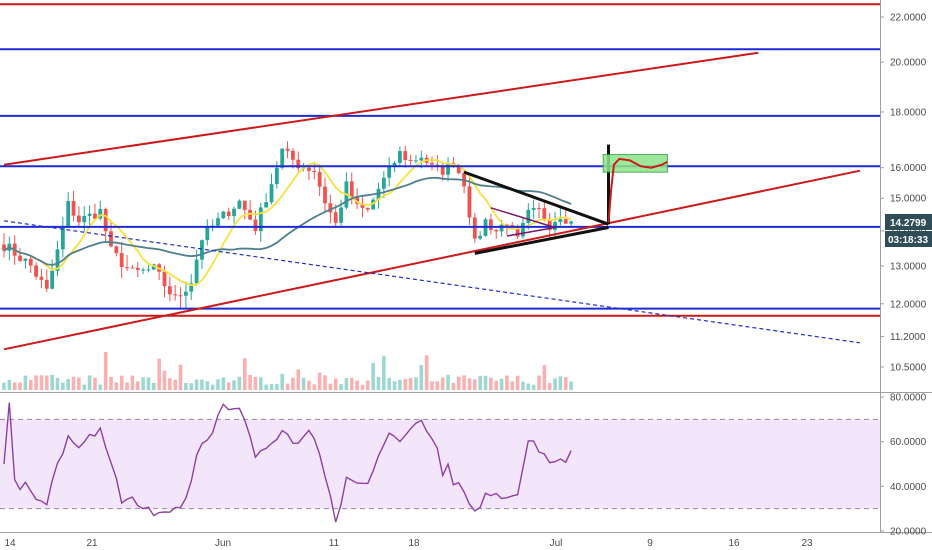  Describe the element at coordinates (908, 266) in the screenshot. I see `price-tick-label: 13.0000` at that location.